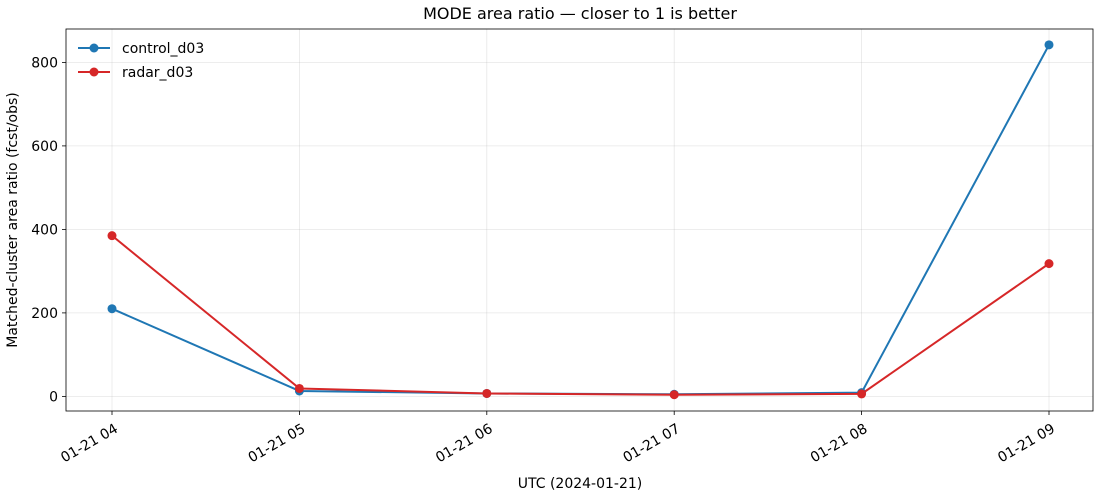 The width and height of the screenshot is (1100, 499). I want to click on x-axis-label: UTC (2024-01-21), so click(580, 484).